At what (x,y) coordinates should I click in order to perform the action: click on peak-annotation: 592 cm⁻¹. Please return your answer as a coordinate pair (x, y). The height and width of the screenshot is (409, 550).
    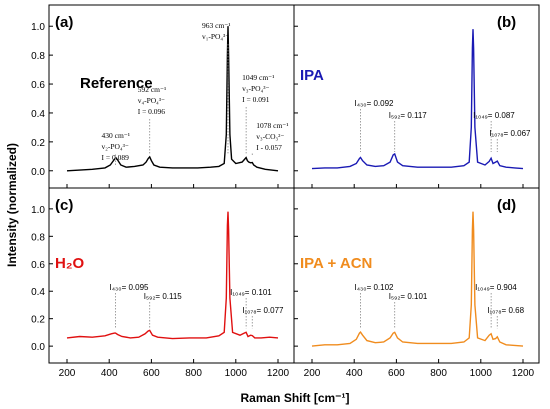
    Looking at the image, I should click on (152, 89).